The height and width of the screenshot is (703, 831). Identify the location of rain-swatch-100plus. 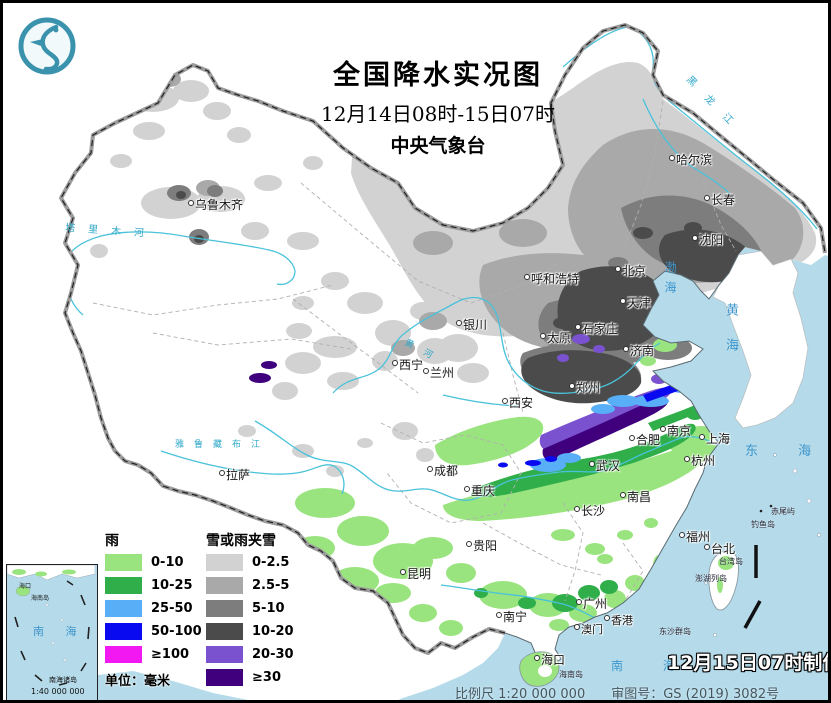
(123, 654).